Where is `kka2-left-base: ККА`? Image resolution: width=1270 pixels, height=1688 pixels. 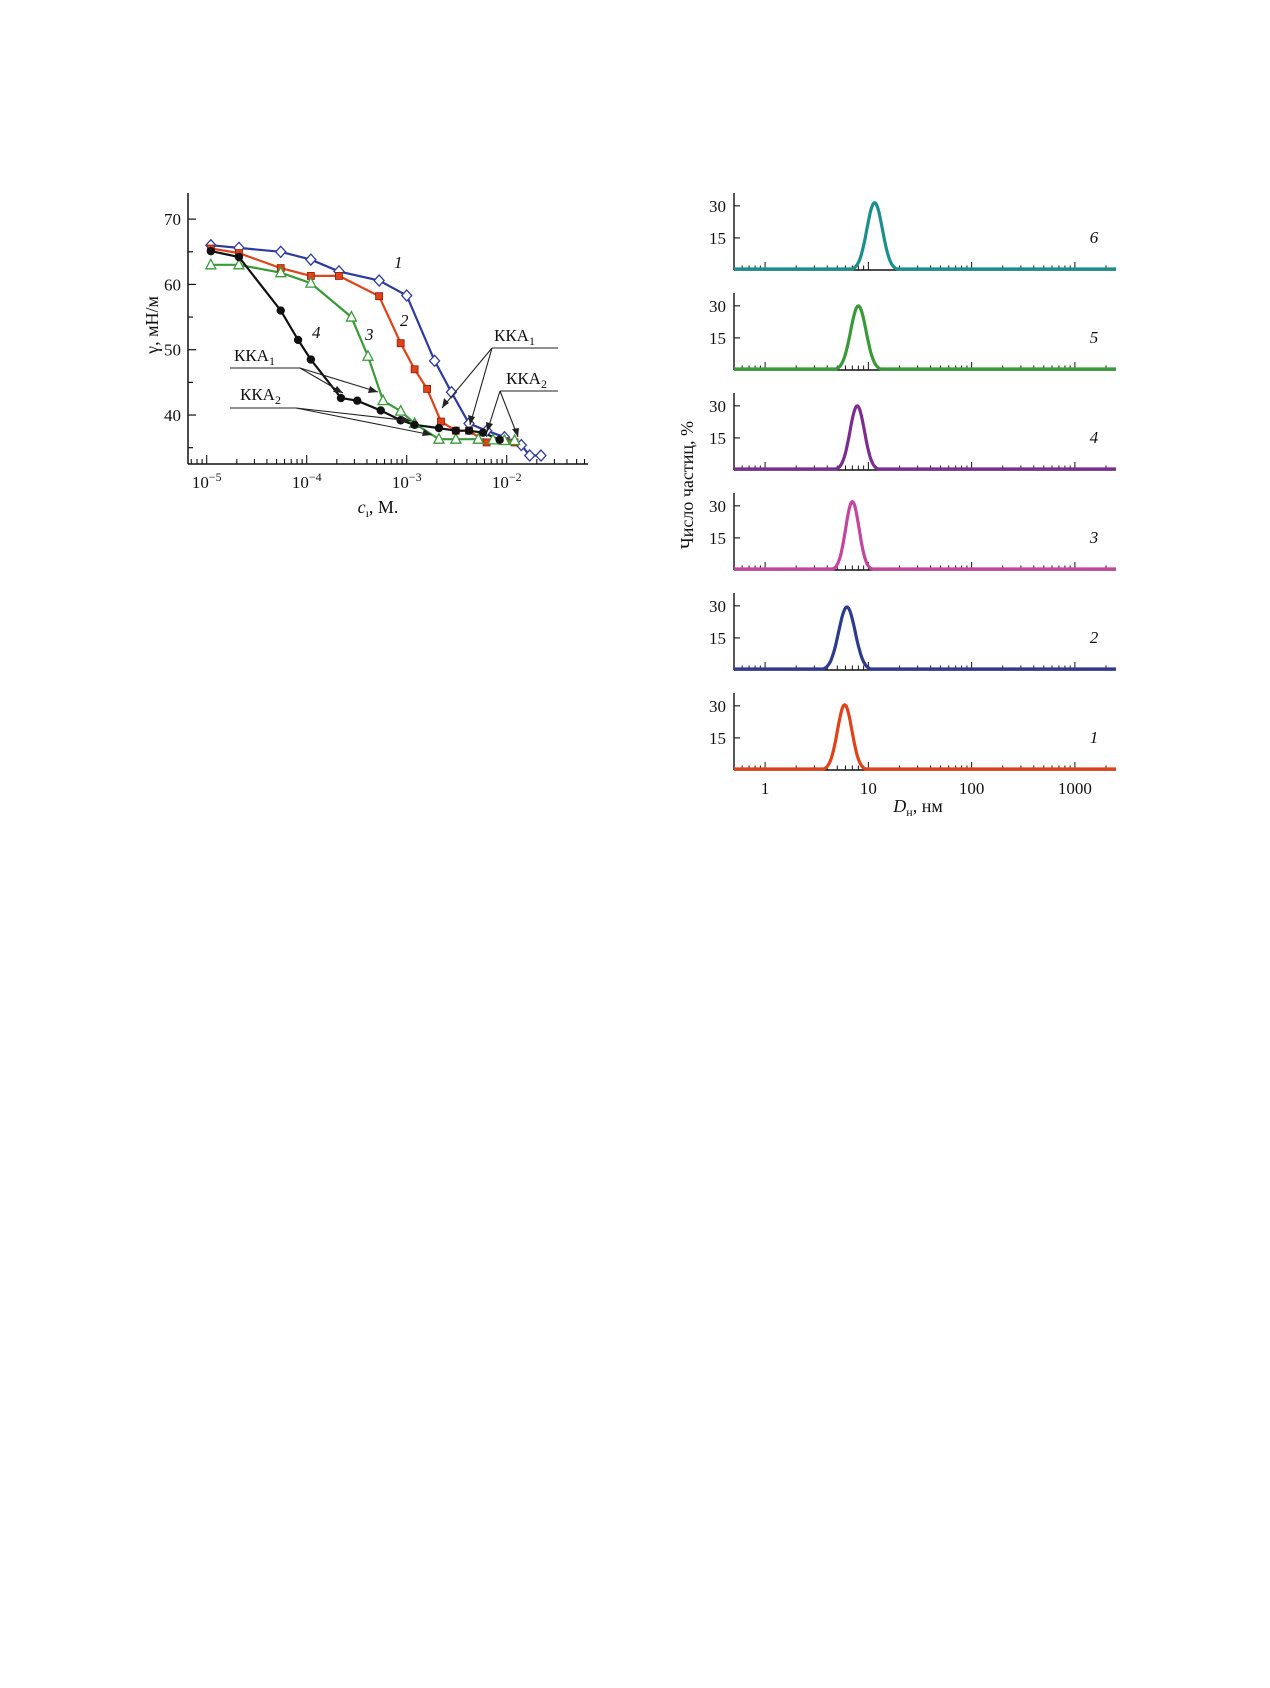
kka2-left-base: ККА is located at coordinates (258, 394).